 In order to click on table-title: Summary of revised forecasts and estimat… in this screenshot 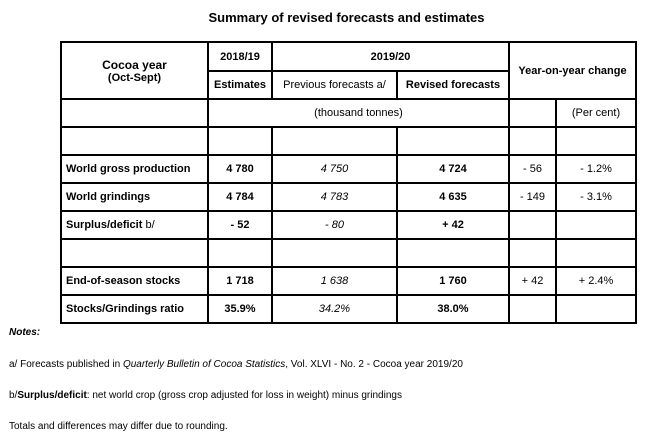, I will do `click(346, 17)`.